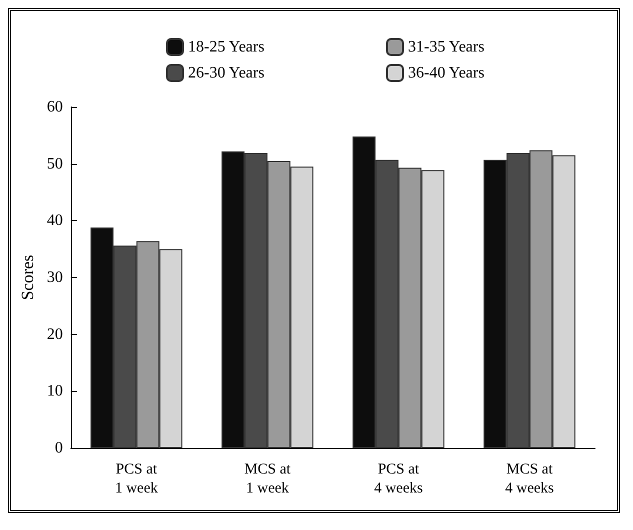 The image size is (633, 530). What do you see at coordinates (27, 277) in the screenshot?
I see `y-axis-title: Scores` at bounding box center [27, 277].